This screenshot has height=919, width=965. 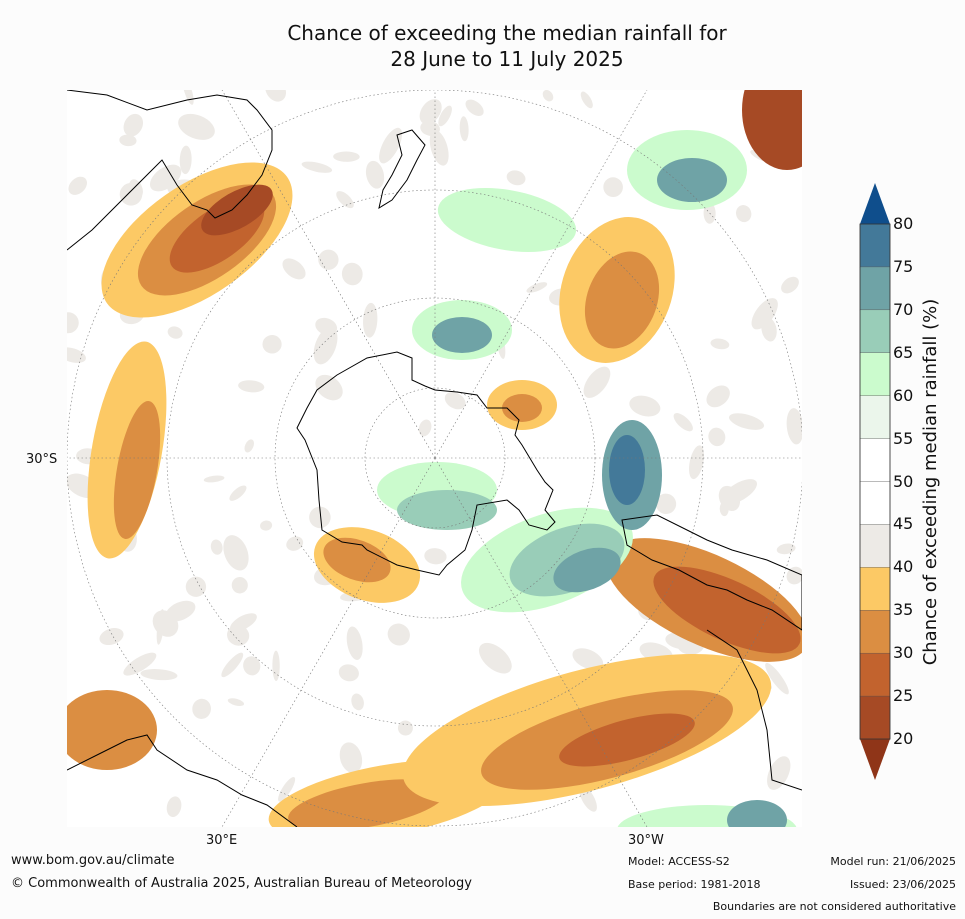 What do you see at coordinates (170, 170) in the screenshot?
I see `australia-outline` at bounding box center [170, 170].